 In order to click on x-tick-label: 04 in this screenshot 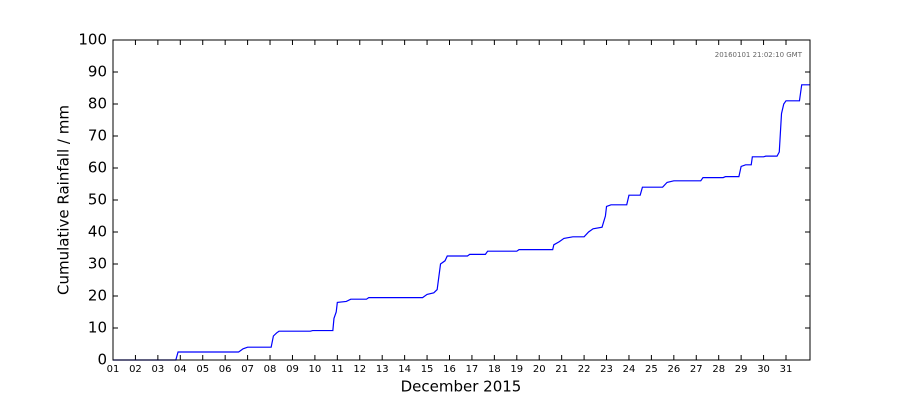, I will do `click(180, 369)`.